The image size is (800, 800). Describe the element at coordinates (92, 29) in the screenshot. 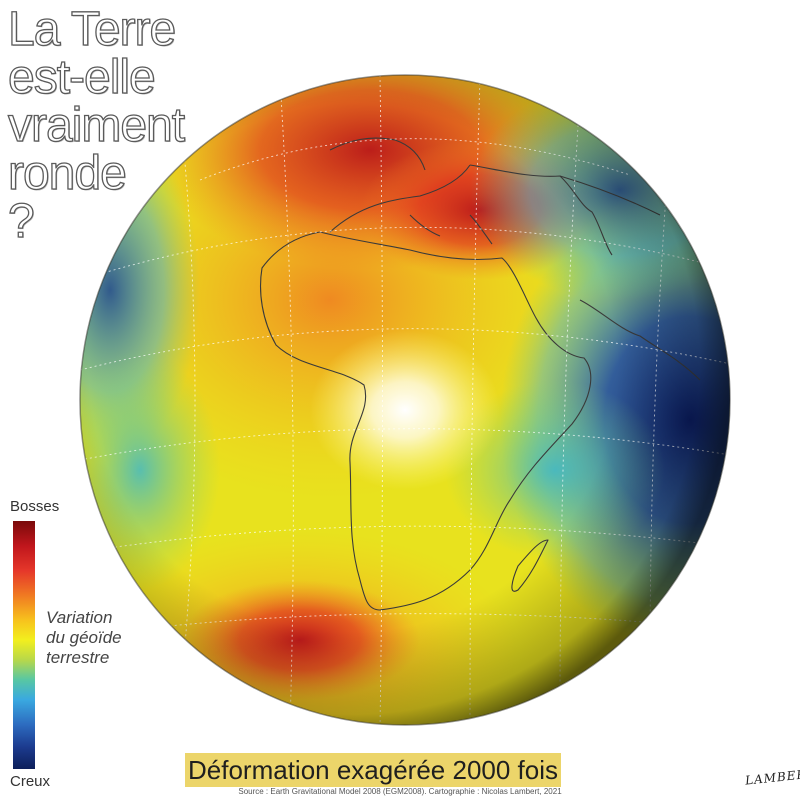

I see `title-line: La Terre` at that location.